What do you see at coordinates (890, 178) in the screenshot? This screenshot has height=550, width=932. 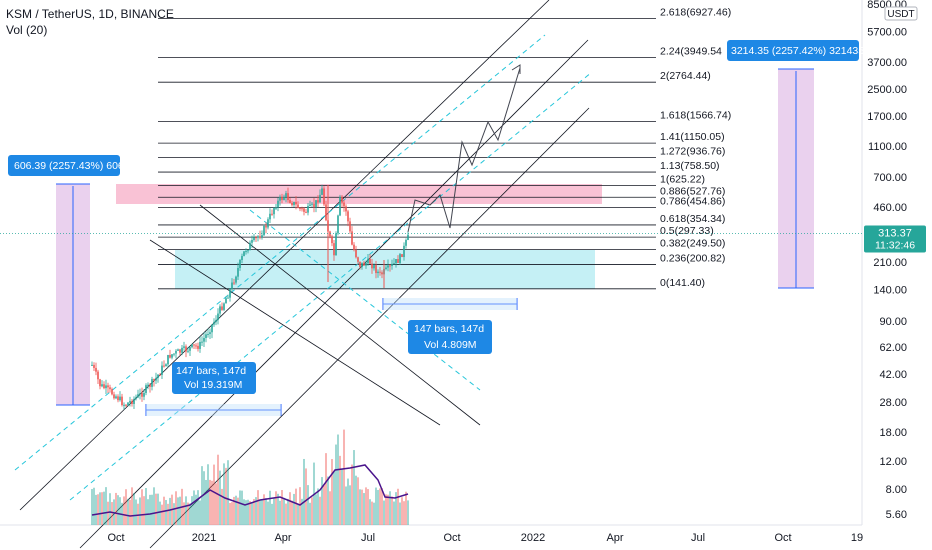 I see `price-tick-label: 700.00` at bounding box center [890, 178].